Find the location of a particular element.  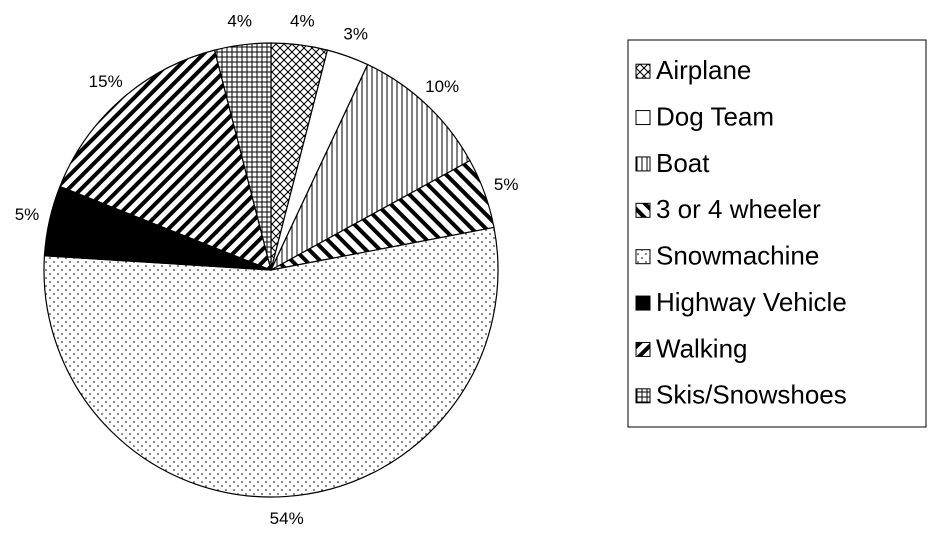

value-label: 3% is located at coordinates (355, 33).